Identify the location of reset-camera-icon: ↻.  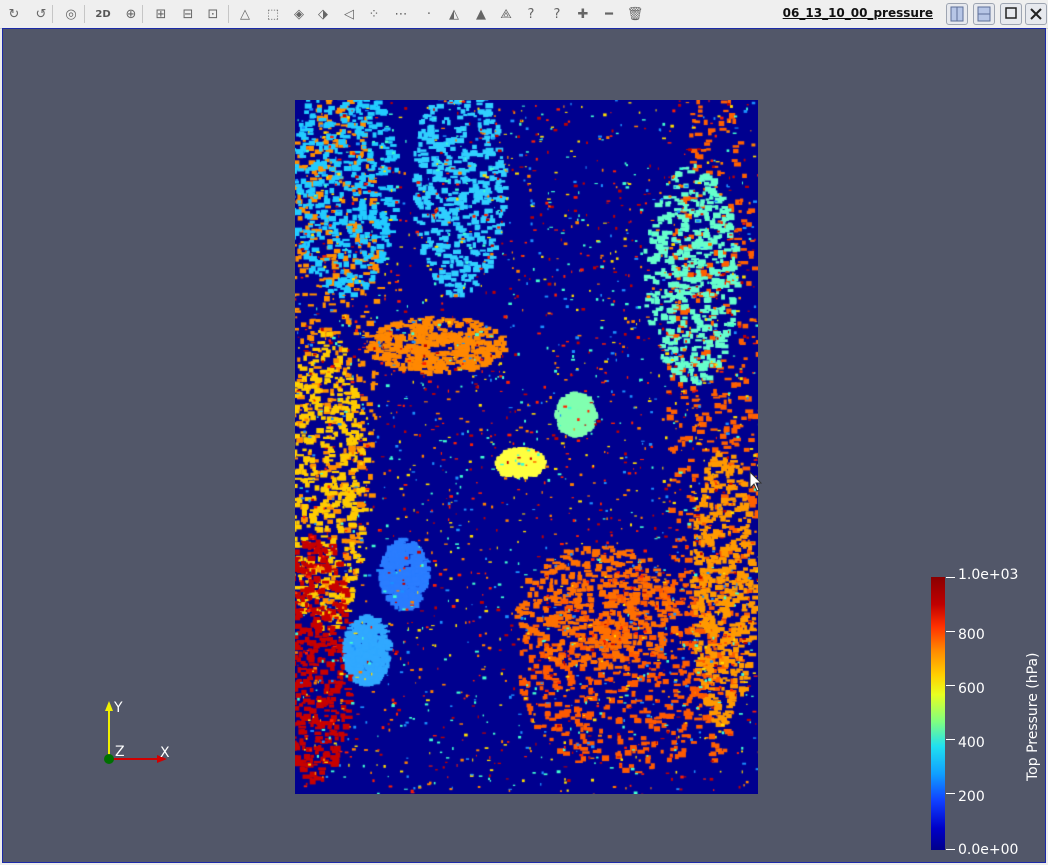
(14, 14).